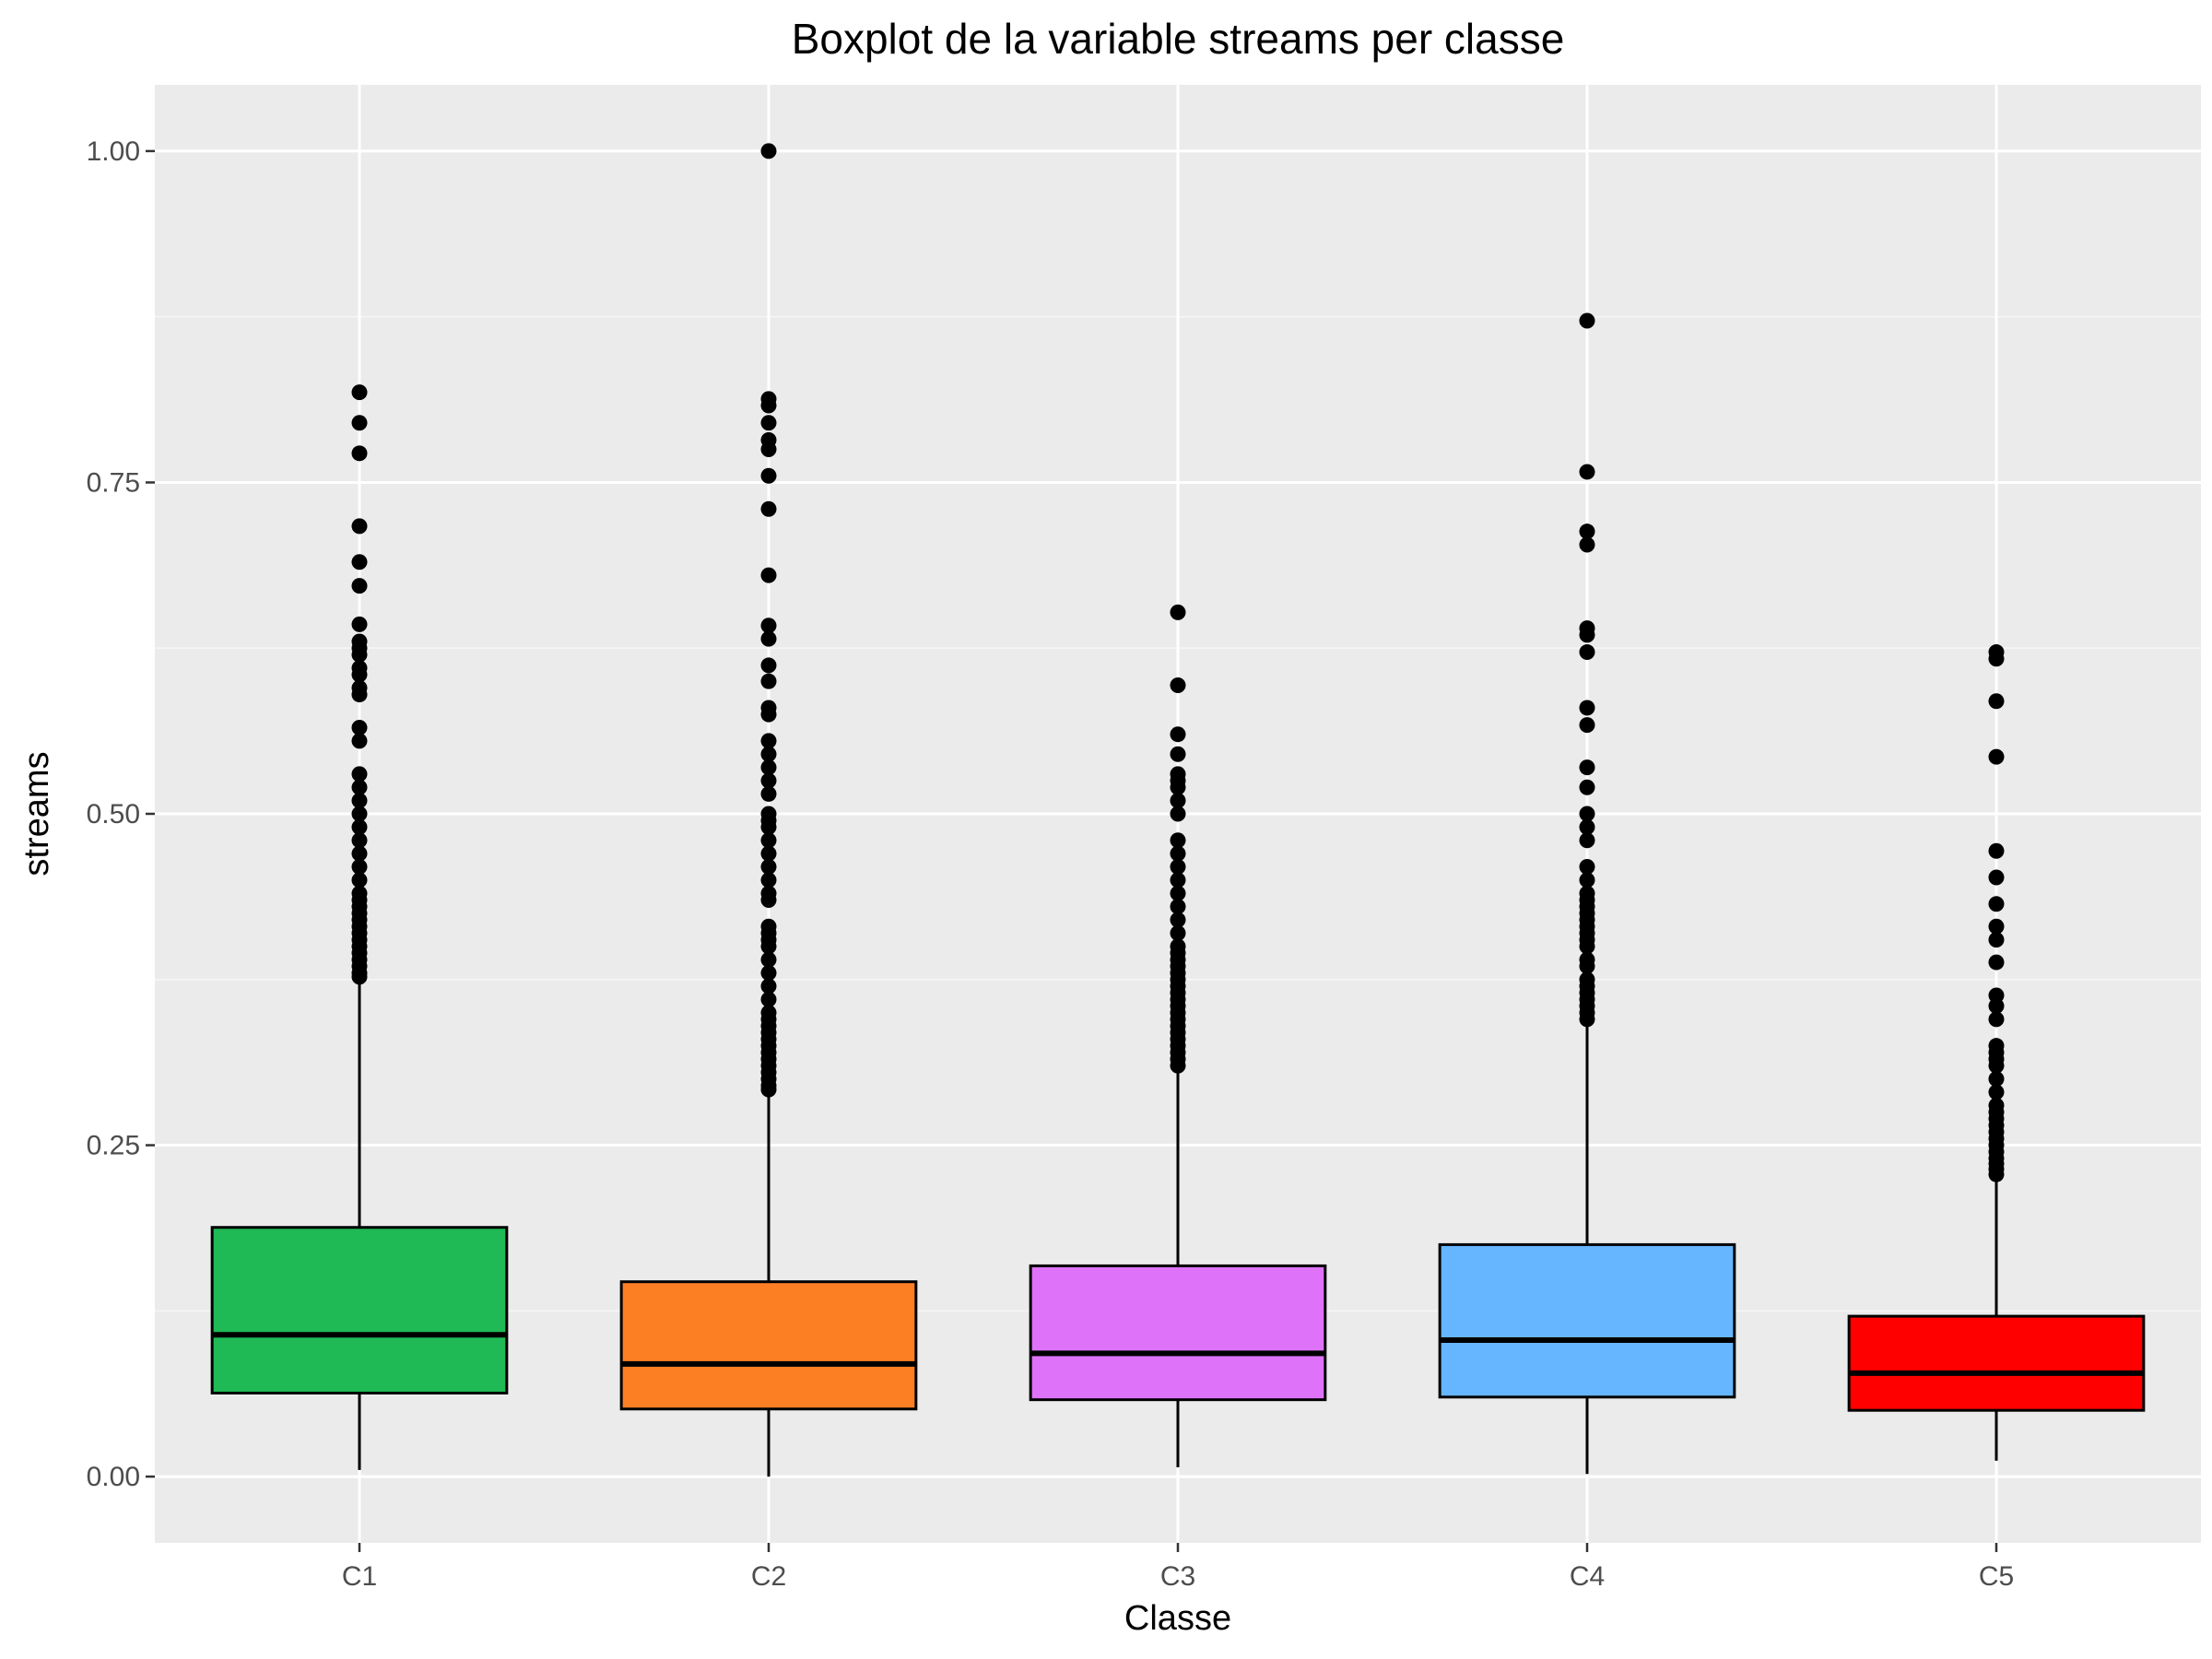  I want to click on y-axis-title: streams, so click(37, 813).